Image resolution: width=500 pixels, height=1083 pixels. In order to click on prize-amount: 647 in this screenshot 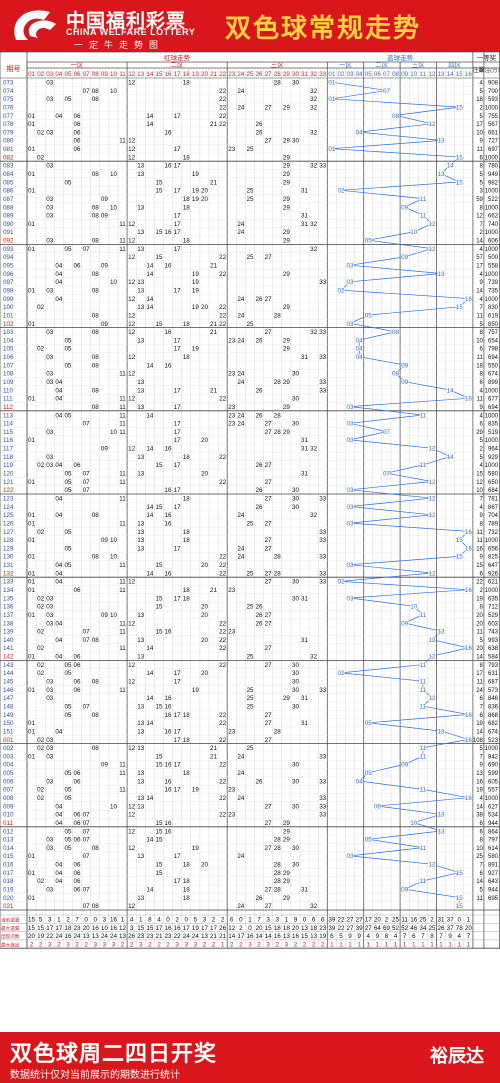, I will do `click(493, 566)`.